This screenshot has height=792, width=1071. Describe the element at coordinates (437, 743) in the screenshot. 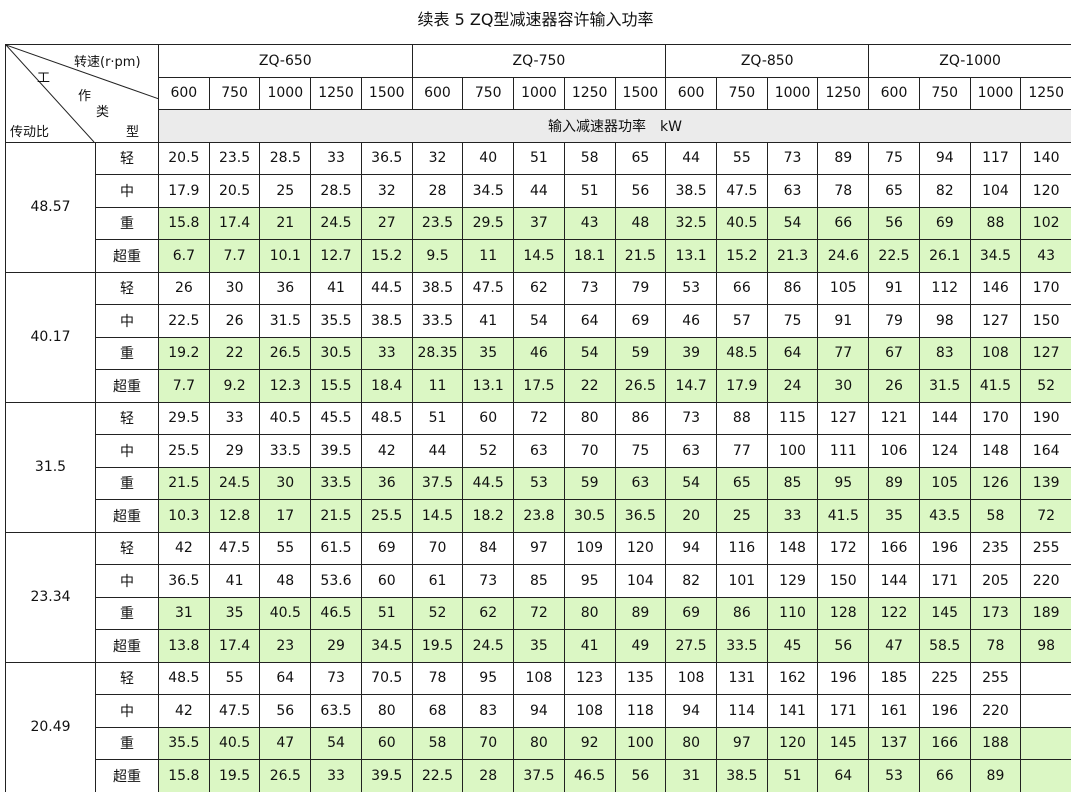

I see `value-cell: 58` at that location.